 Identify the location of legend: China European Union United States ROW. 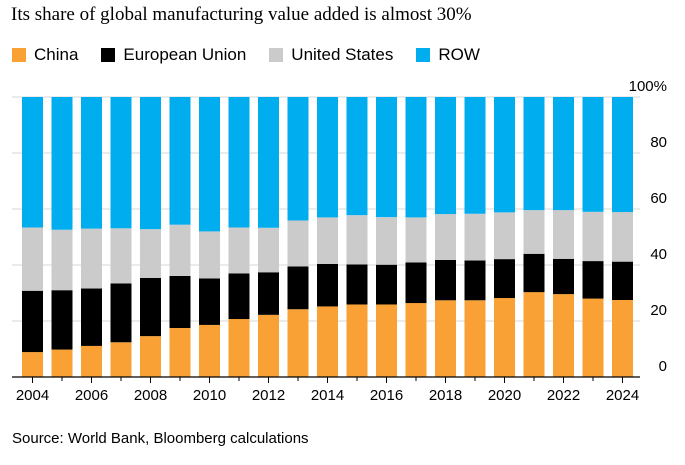
(257, 55).